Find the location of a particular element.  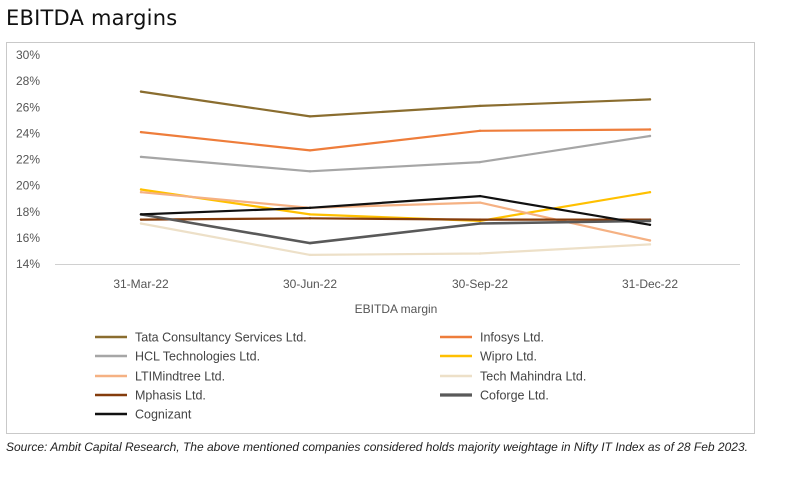

legend-label: Coforge Ltd. is located at coordinates (514, 396).